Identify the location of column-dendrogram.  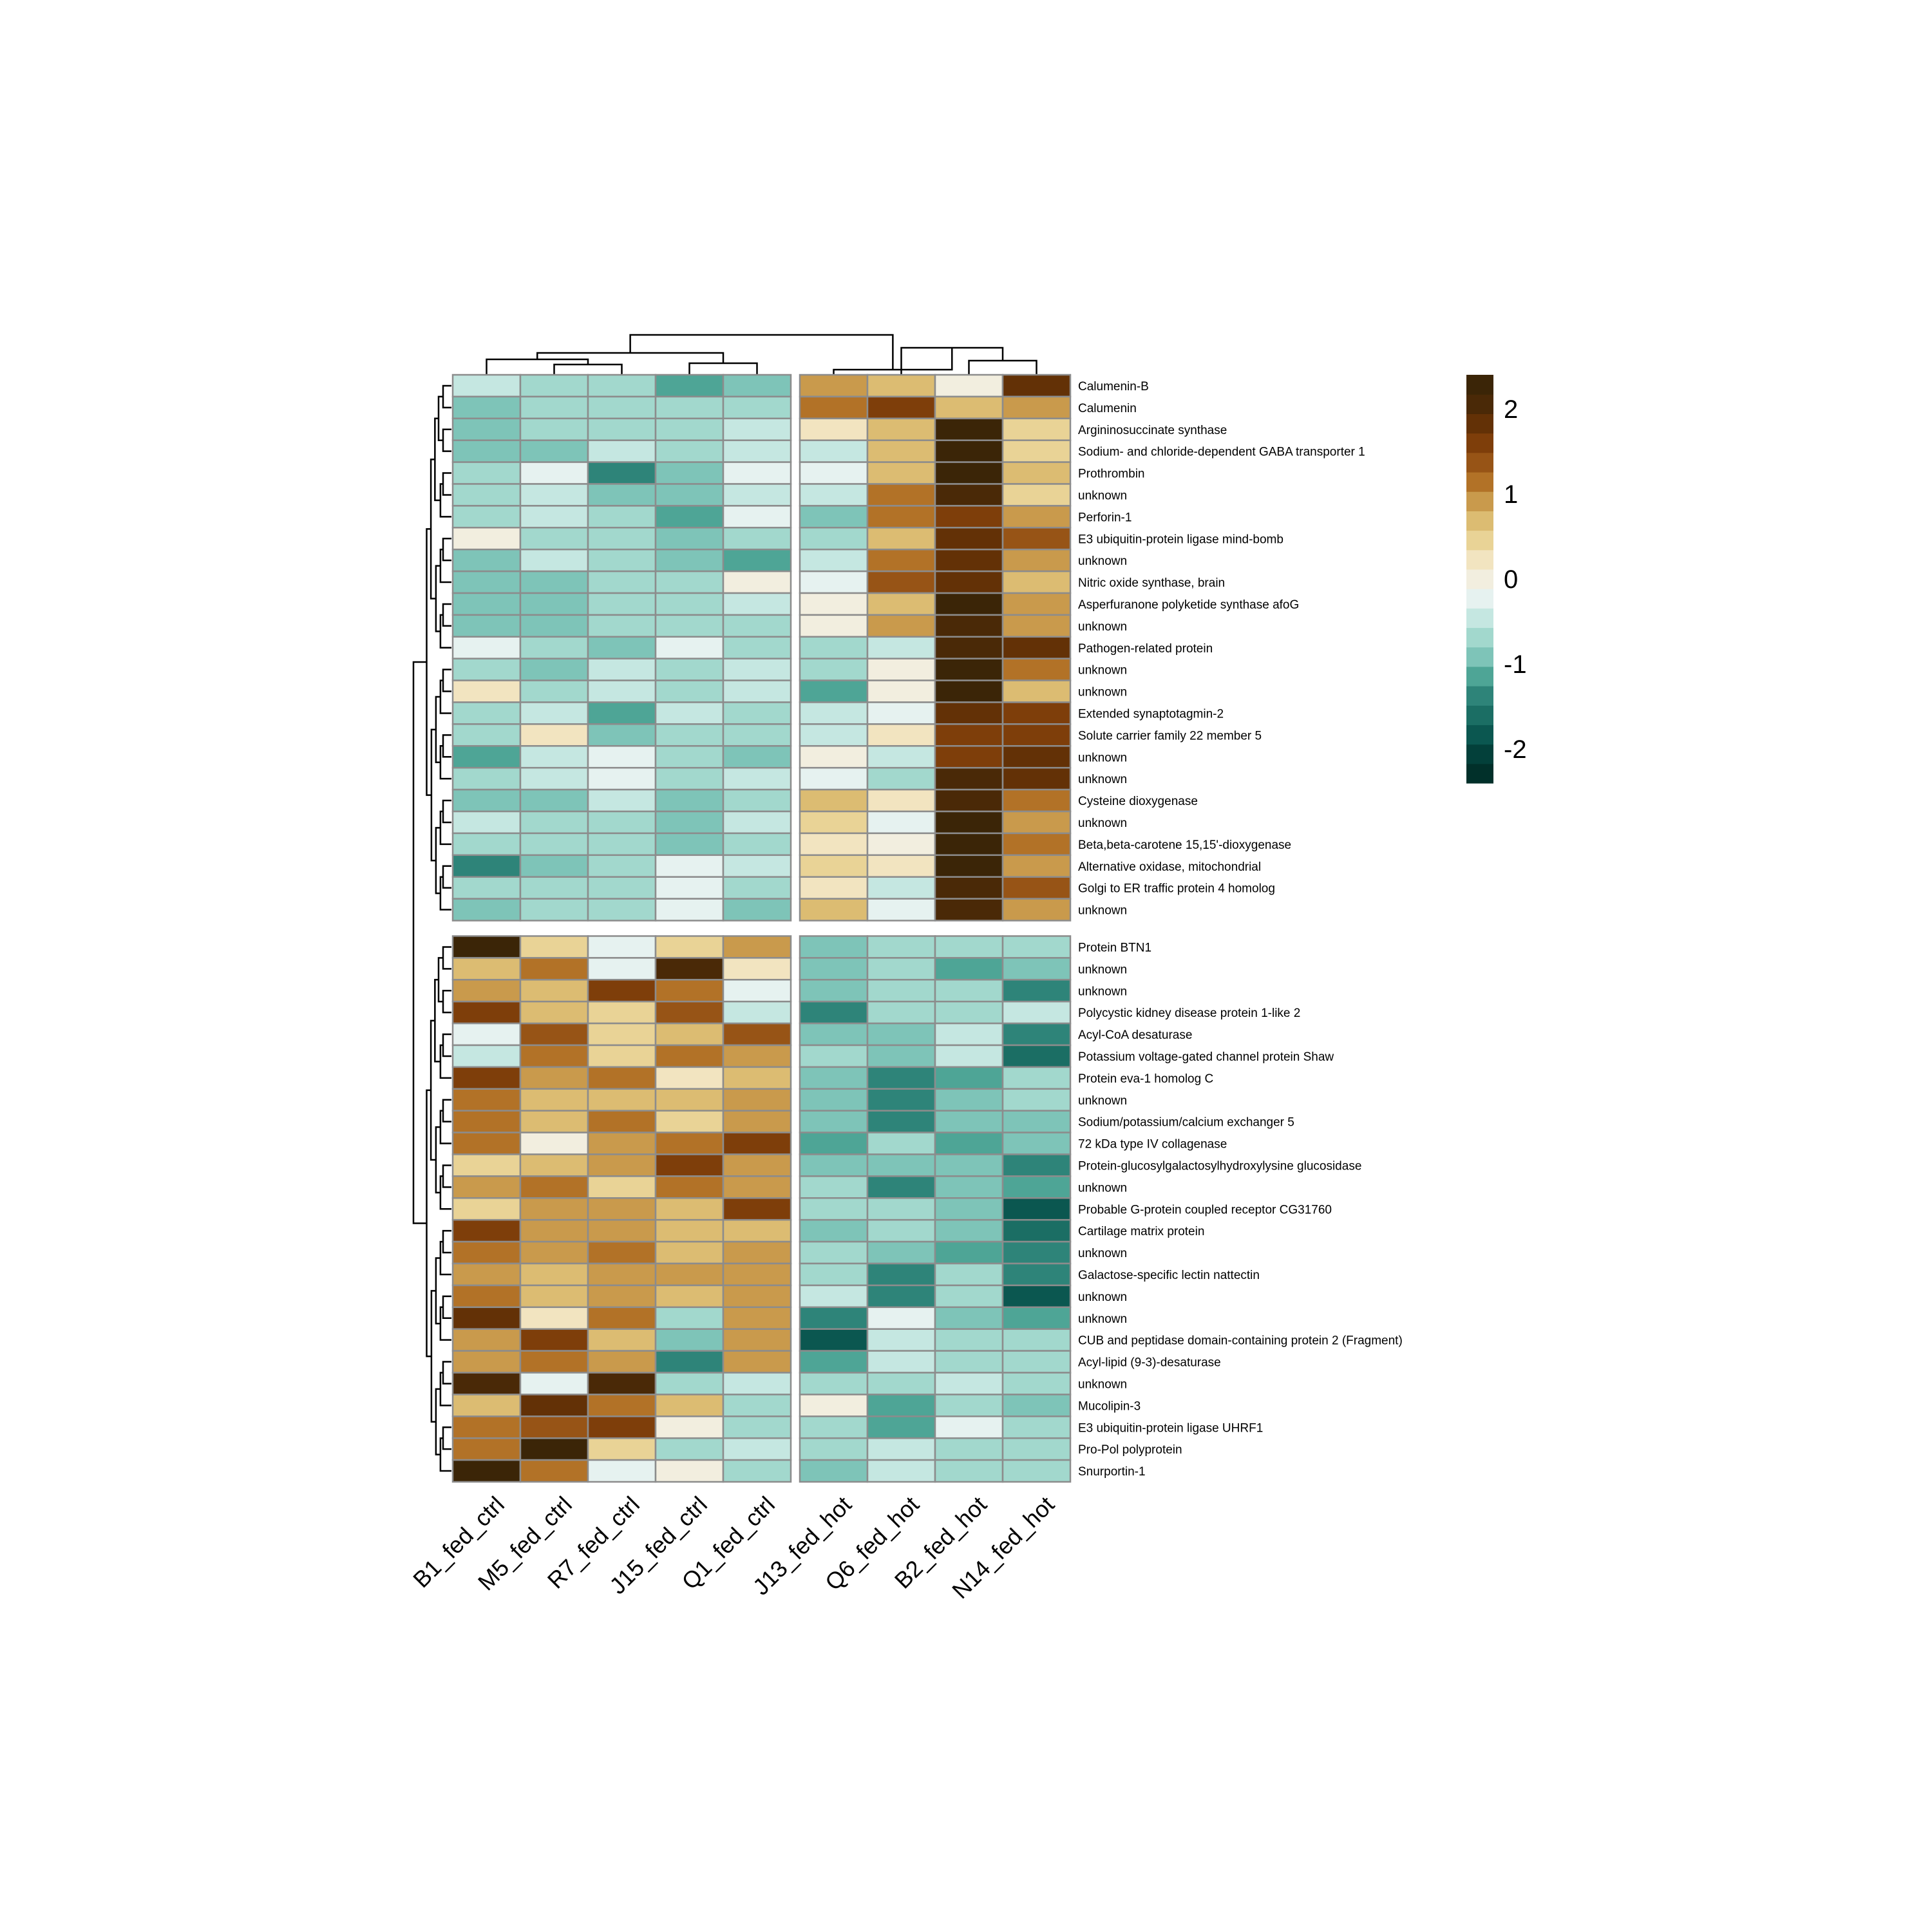
(761, 354).